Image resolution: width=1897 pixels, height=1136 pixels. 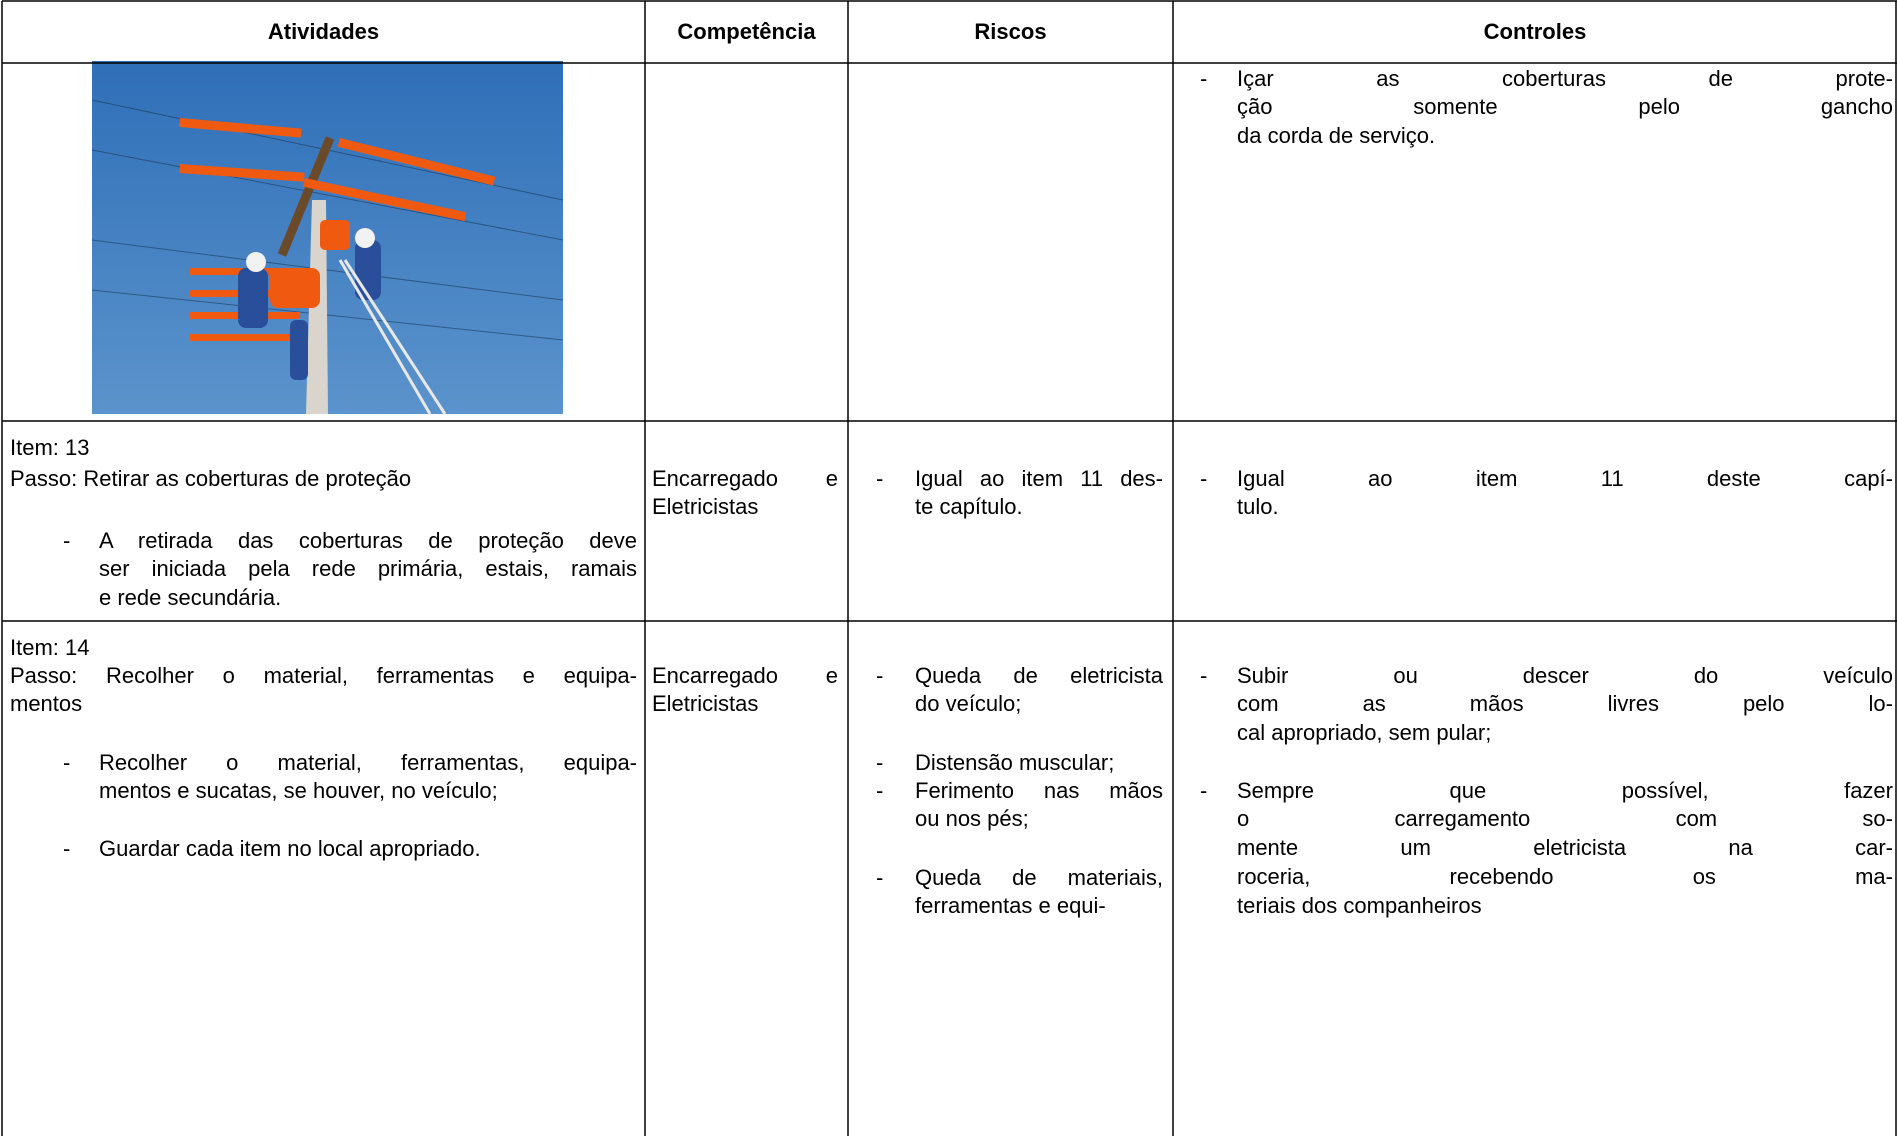 I want to click on text-line: Subir ou descer do veículo, so click(x=1565, y=675).